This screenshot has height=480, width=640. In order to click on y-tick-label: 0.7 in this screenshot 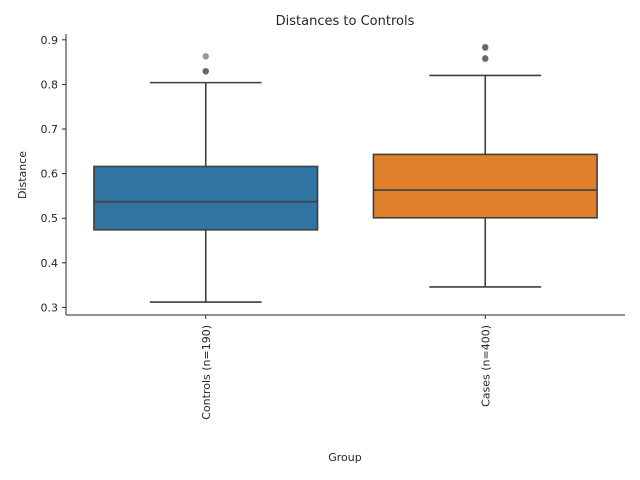, I will do `click(50, 129)`.